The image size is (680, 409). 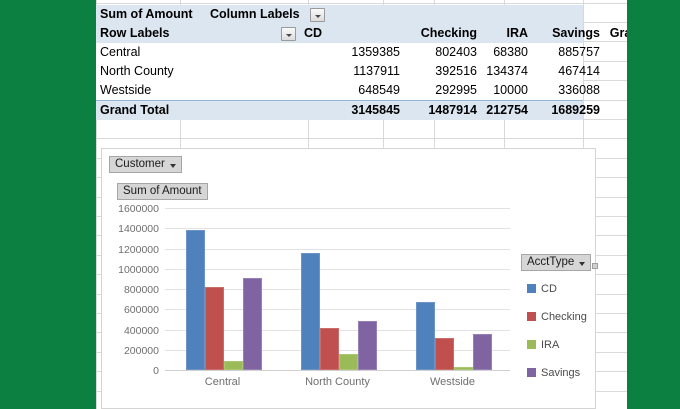 I want to click on row-label-grand-total: Grand Total, so click(x=135, y=110).